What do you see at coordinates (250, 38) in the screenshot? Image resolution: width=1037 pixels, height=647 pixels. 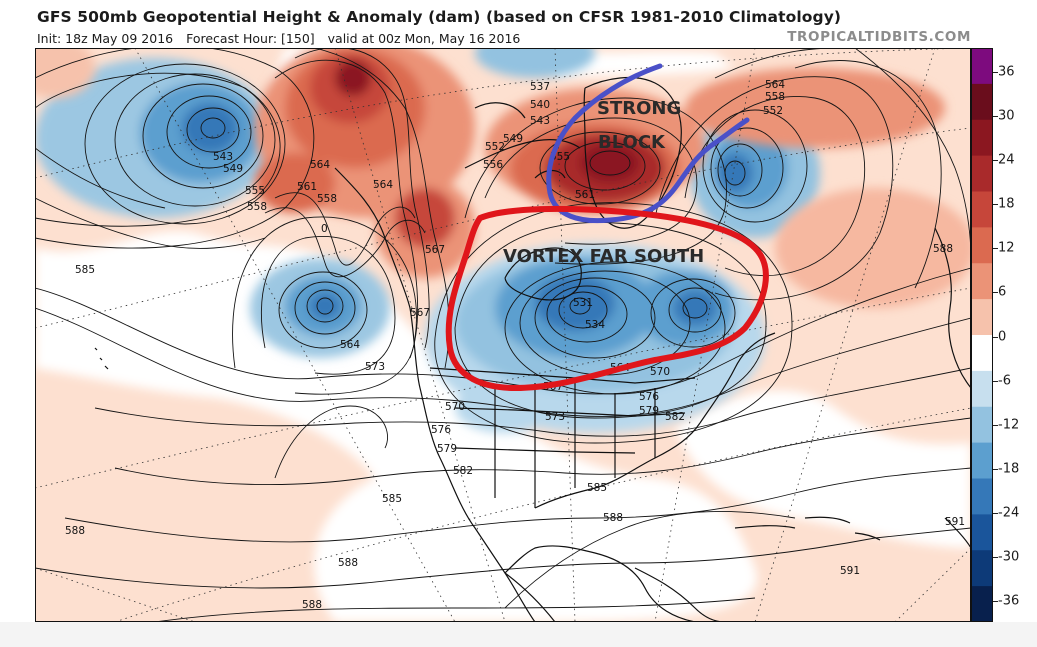 I see `forecast-hour: Forecast Hour: [150]` at bounding box center [250, 38].